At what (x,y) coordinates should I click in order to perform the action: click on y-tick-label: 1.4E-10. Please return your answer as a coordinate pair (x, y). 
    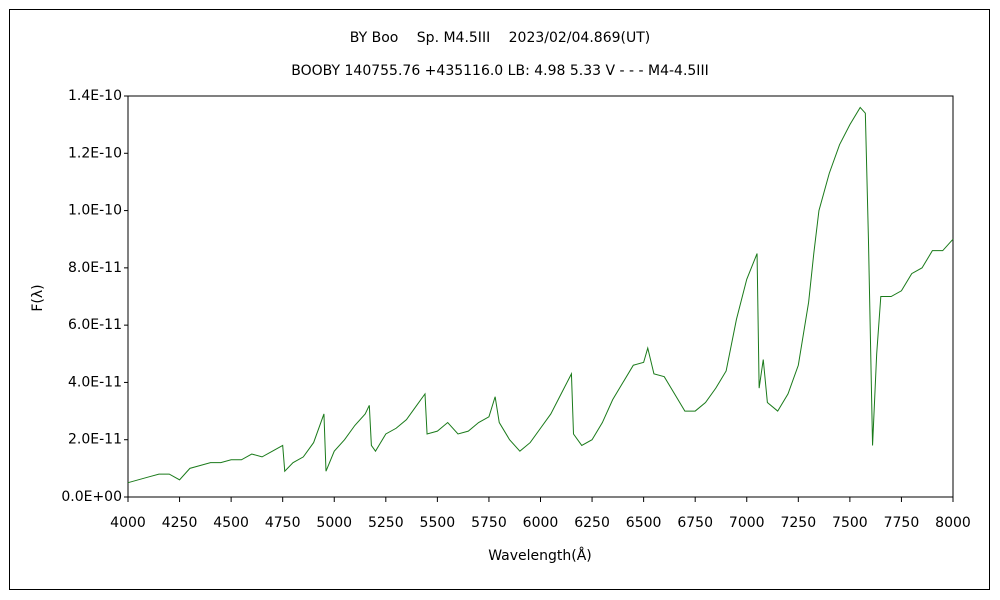
    Looking at the image, I should click on (95, 96).